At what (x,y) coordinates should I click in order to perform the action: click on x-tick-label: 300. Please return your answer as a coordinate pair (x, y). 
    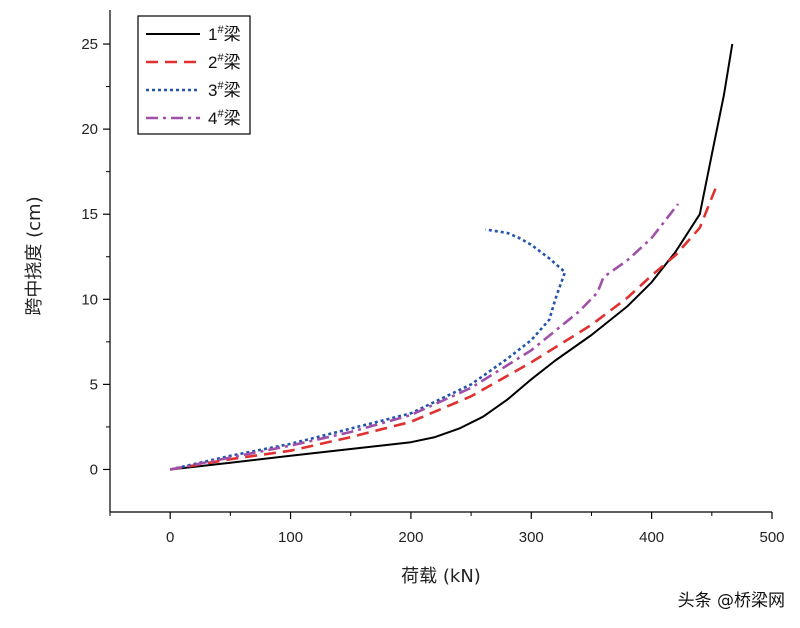
    Looking at the image, I should click on (531, 537).